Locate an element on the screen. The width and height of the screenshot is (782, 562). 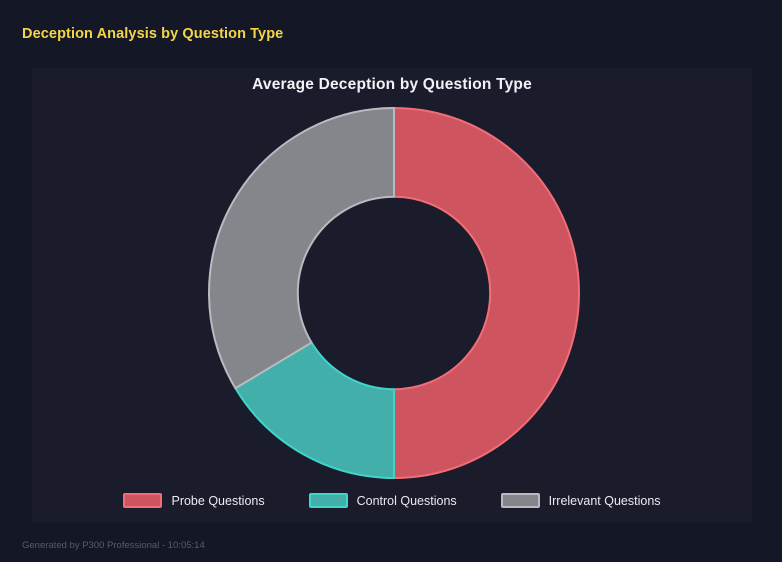
chart-title: Average Deception by Question Type is located at coordinates (392, 84).